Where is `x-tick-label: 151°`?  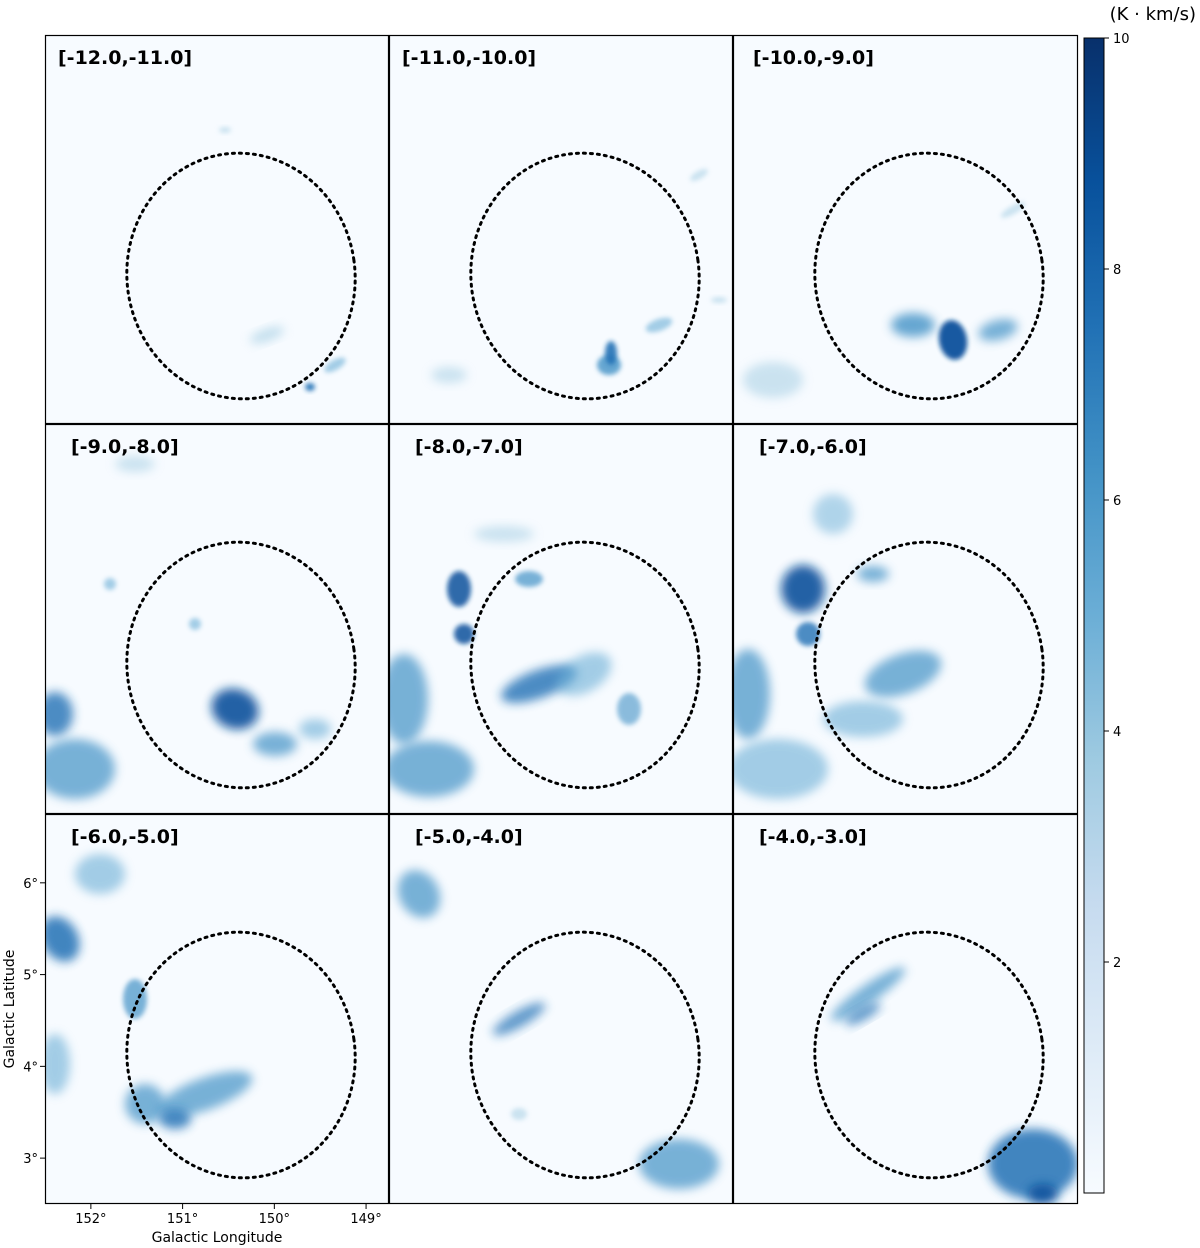 x-tick-label: 151° is located at coordinates (182, 1219).